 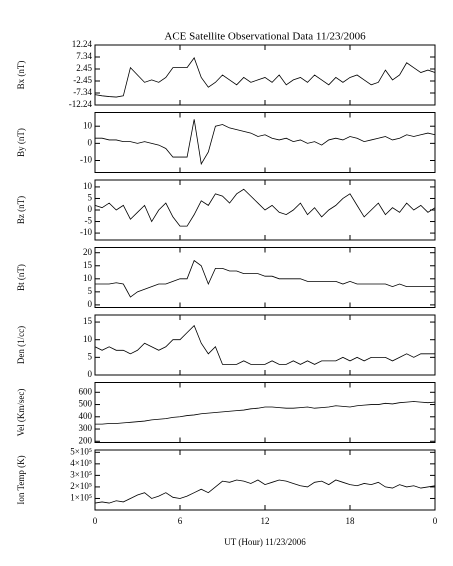 I want to click on y-tick-label: 12.24, so click(x=82, y=44).